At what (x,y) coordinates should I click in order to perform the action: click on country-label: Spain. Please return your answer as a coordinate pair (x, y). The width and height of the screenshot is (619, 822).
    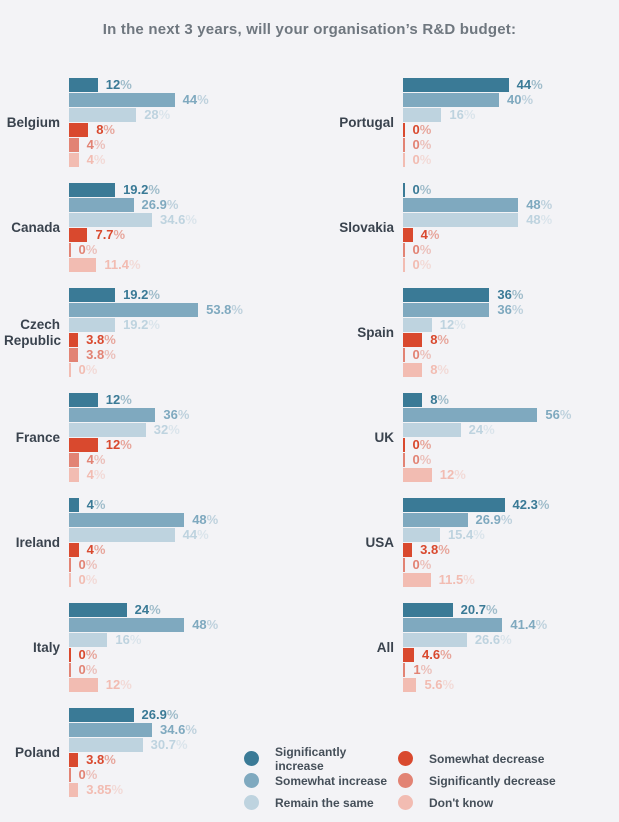
    Looking at the image, I should click on (375, 332).